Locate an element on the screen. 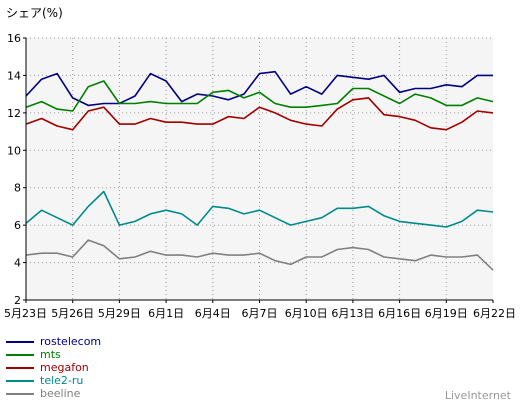 The width and height of the screenshot is (520, 405). series-line-tele2-ru is located at coordinates (259, 209).